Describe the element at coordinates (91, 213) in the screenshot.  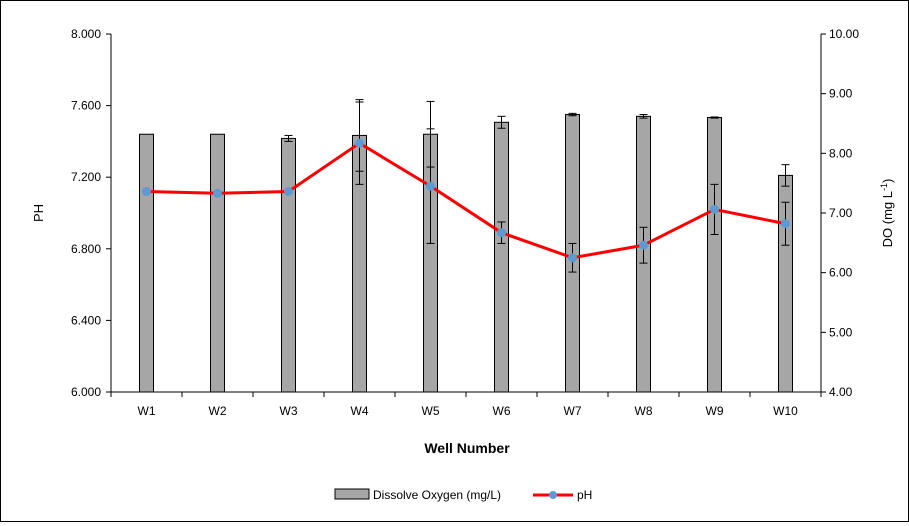
I see `left-axis: 6.000 6.400 6.800 7.200 7.600 8.000` at that location.